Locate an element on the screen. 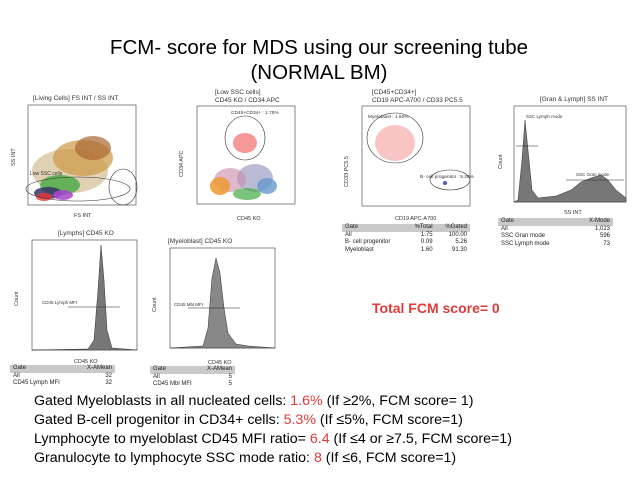 Image resolution: width=638 pixels, height=478 pixels. xlabel: FS INT is located at coordinates (83, 216).